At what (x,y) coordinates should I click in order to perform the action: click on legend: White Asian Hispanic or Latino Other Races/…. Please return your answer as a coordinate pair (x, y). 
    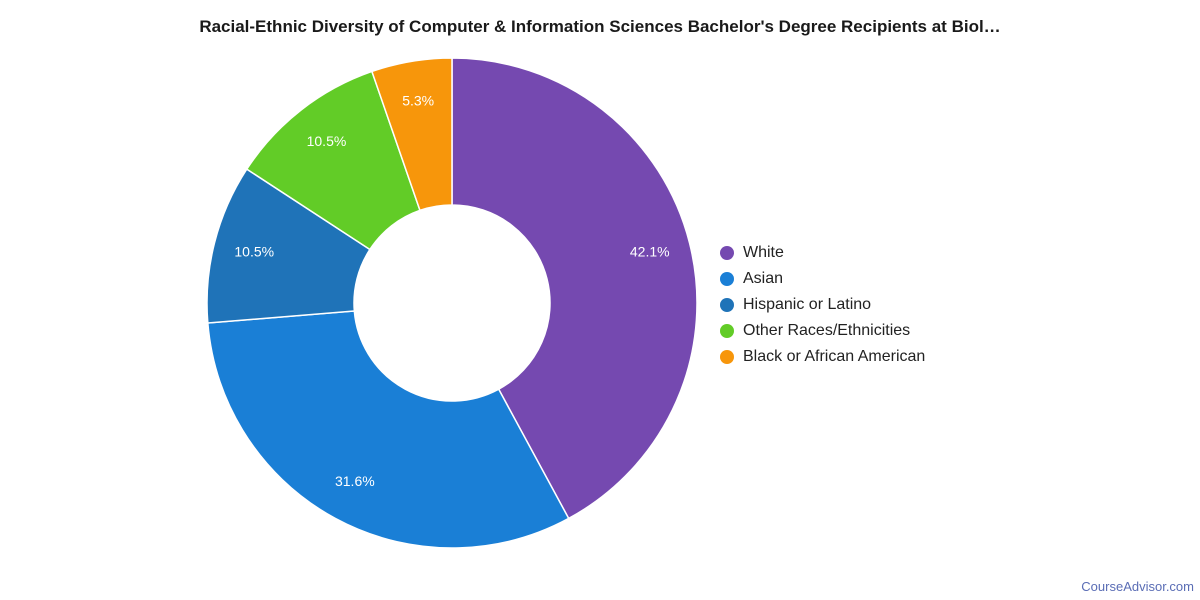
    Looking at the image, I should click on (822, 305).